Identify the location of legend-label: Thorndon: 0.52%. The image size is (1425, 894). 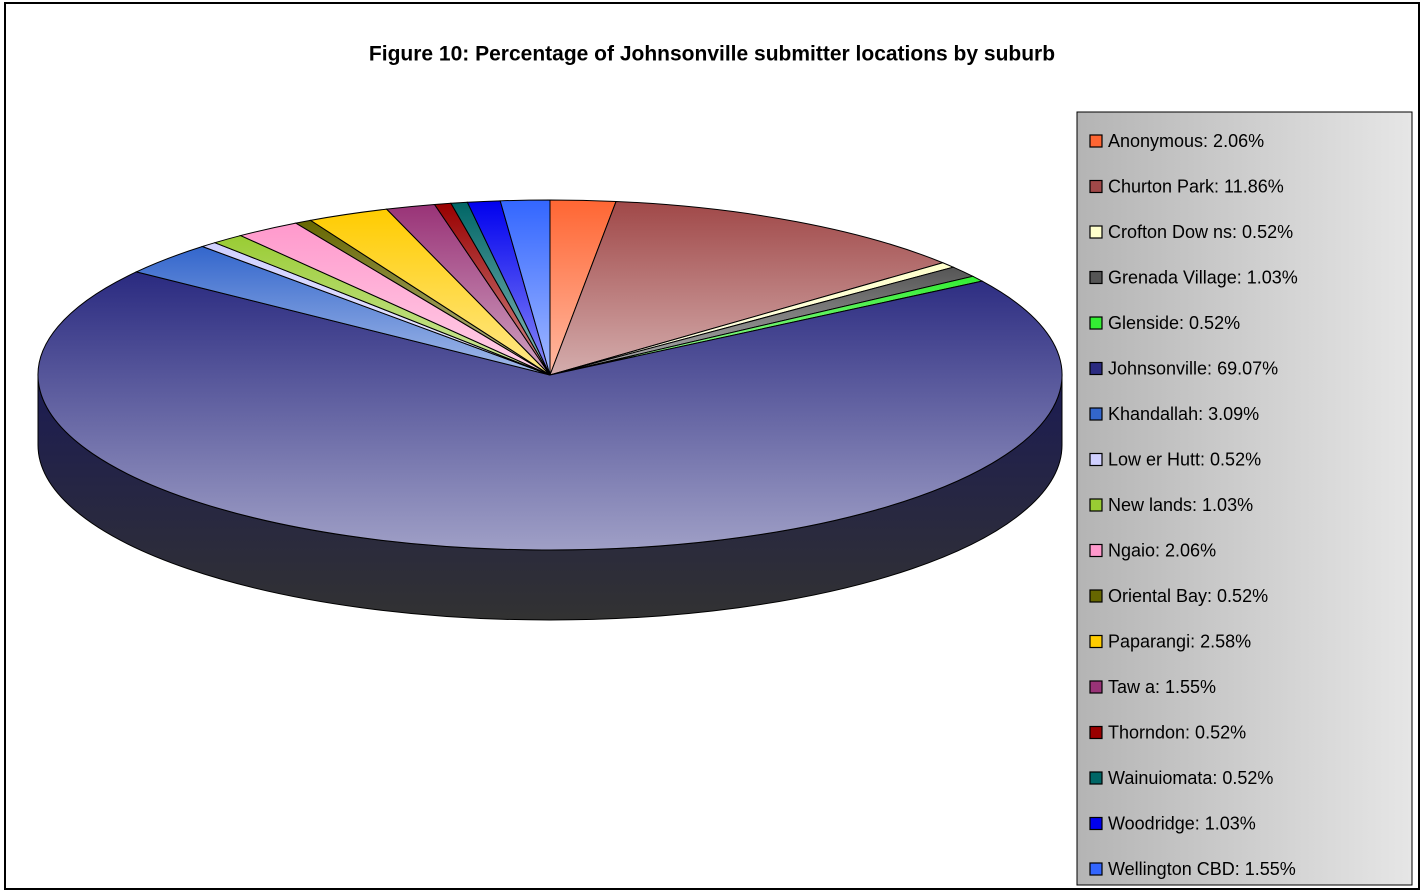
(1177, 732).